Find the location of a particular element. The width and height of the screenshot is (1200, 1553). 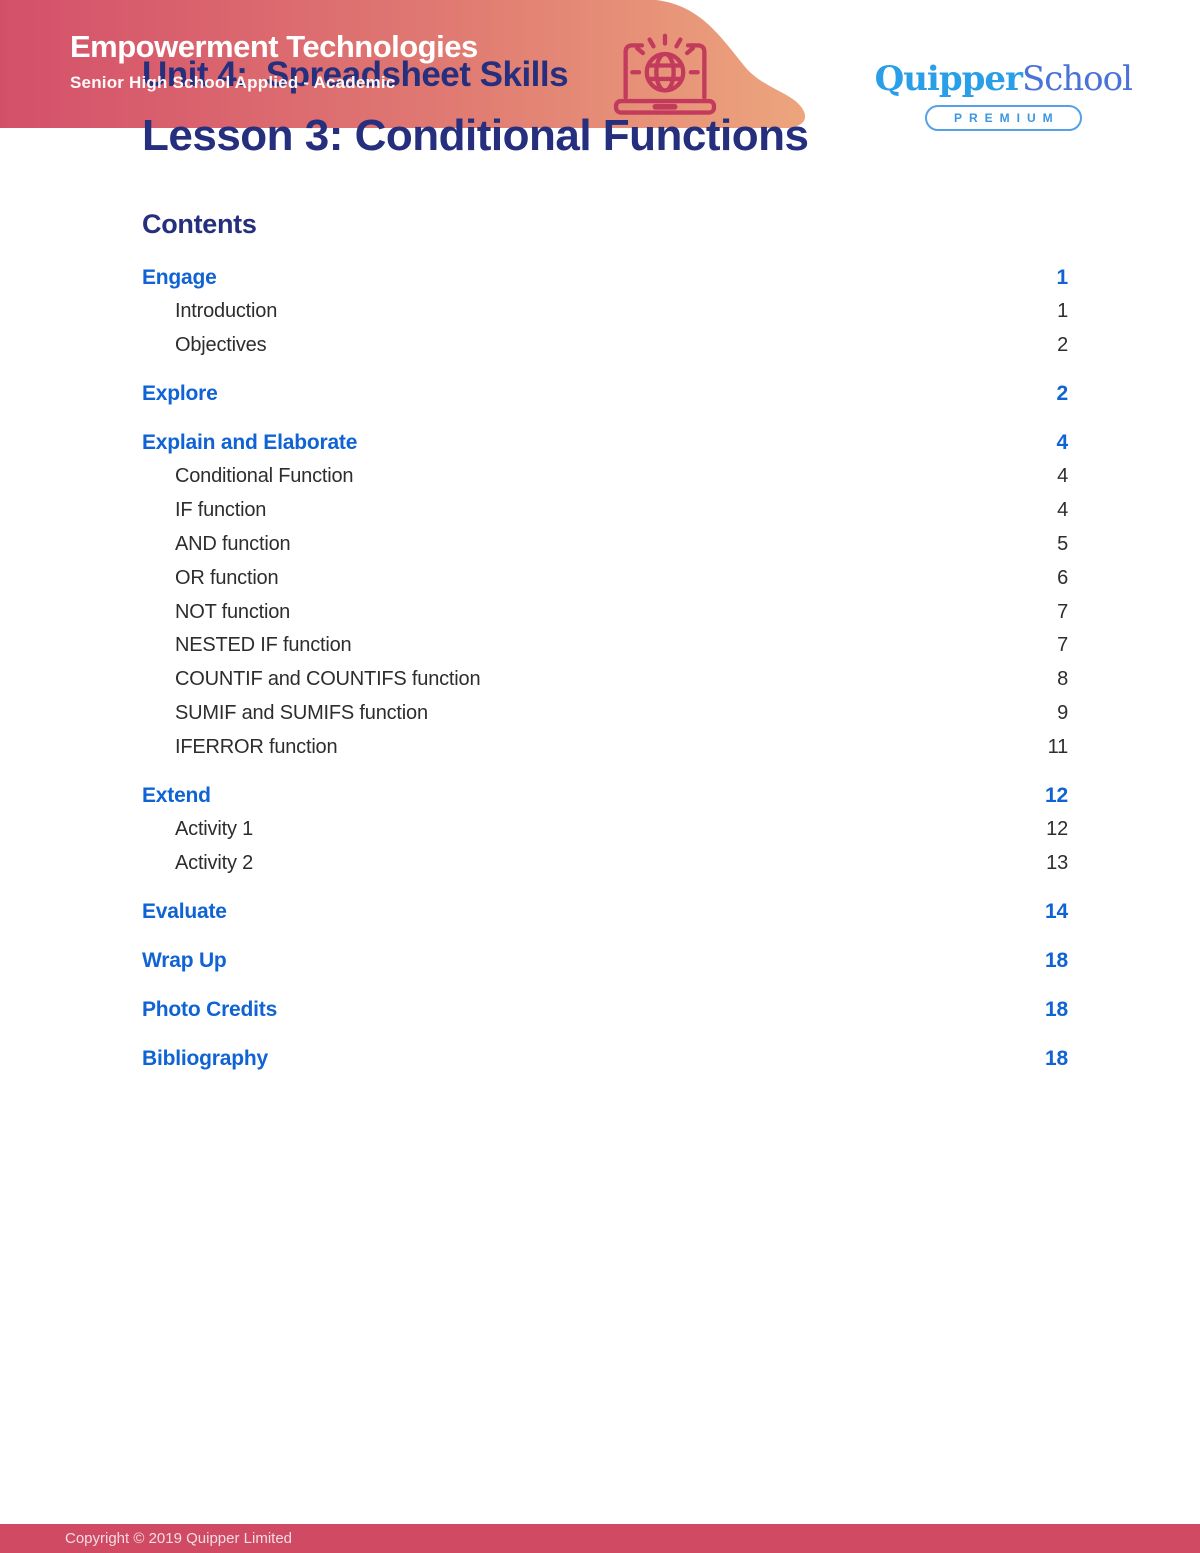

toc-section-bibliography: Bibliography 18 is located at coordinates (605, 1059).